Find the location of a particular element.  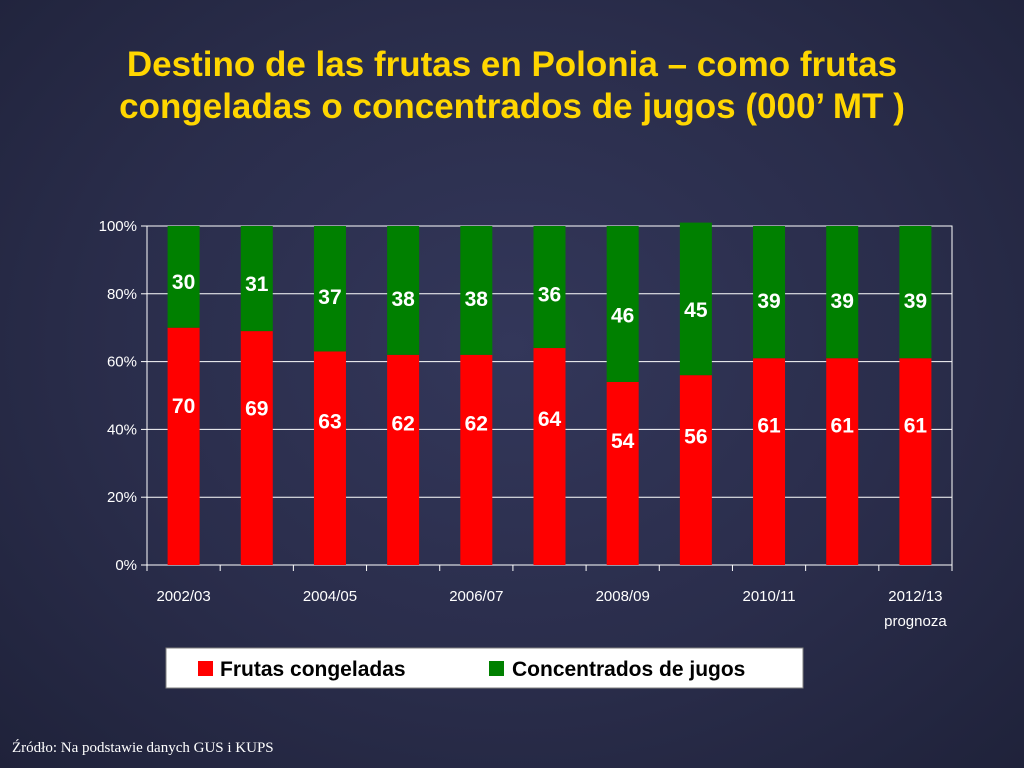

data-label-concentrados-de-jugos: 30 is located at coordinates (183, 282).